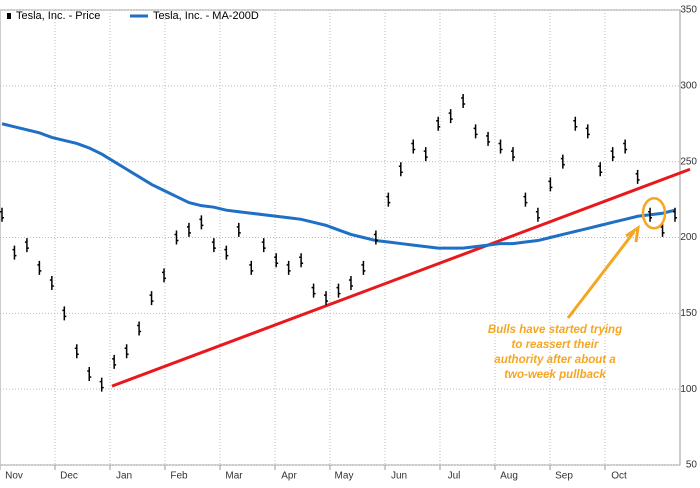  Describe the element at coordinates (234, 476) in the screenshot. I see `x-tick-label: Mar` at that location.